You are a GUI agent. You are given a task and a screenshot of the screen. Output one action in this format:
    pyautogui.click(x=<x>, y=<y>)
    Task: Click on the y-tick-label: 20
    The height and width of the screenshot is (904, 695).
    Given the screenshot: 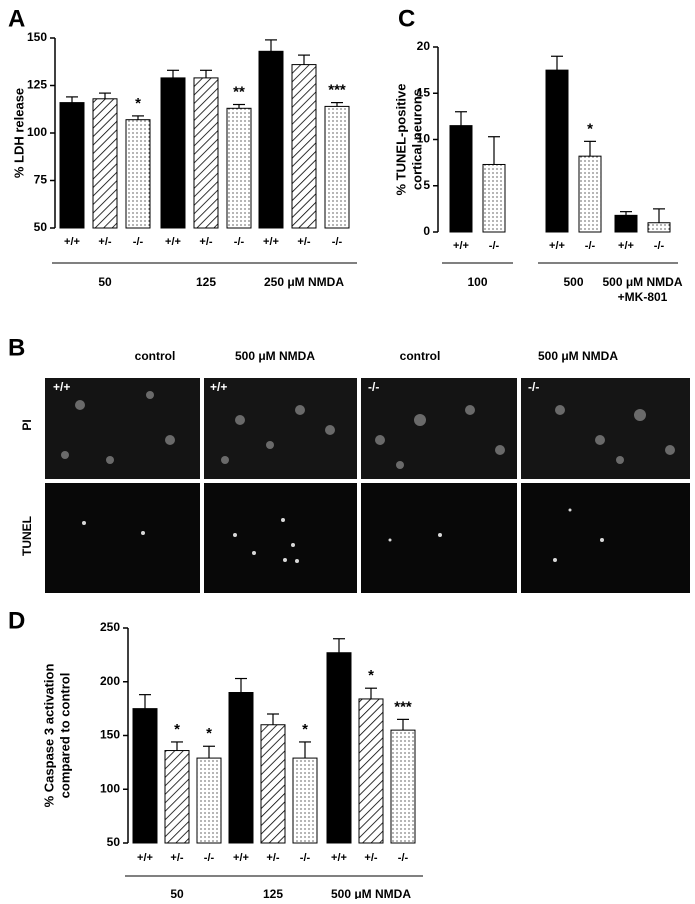 What is the action you would take?
    pyautogui.click(x=424, y=46)
    